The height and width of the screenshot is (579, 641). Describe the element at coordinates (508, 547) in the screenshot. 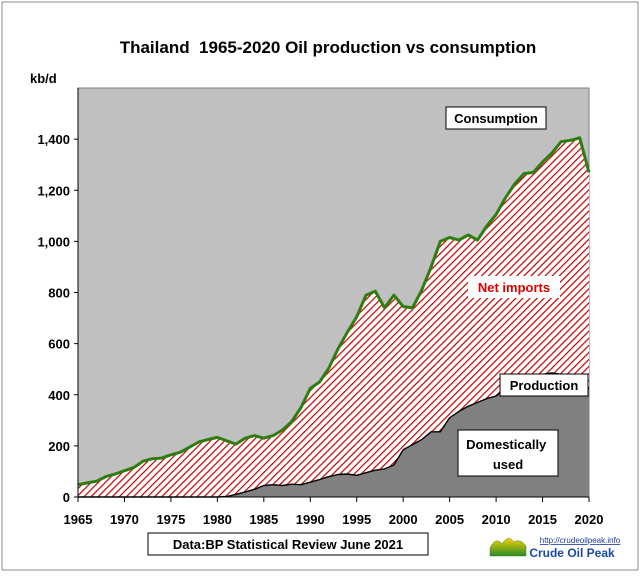

I see `logo-graphic-icon` at that location.